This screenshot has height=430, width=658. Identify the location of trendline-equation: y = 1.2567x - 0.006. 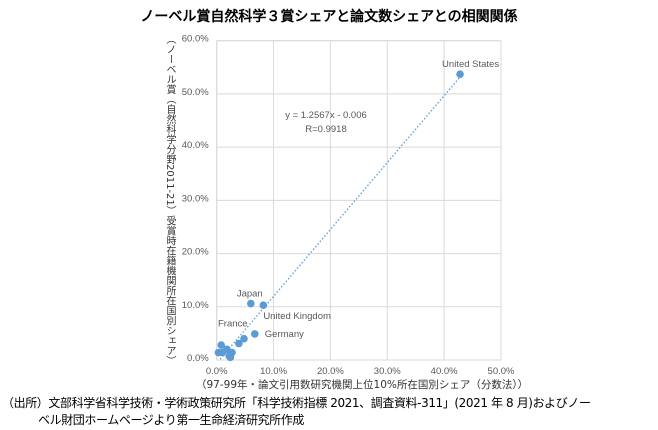
(326, 115).